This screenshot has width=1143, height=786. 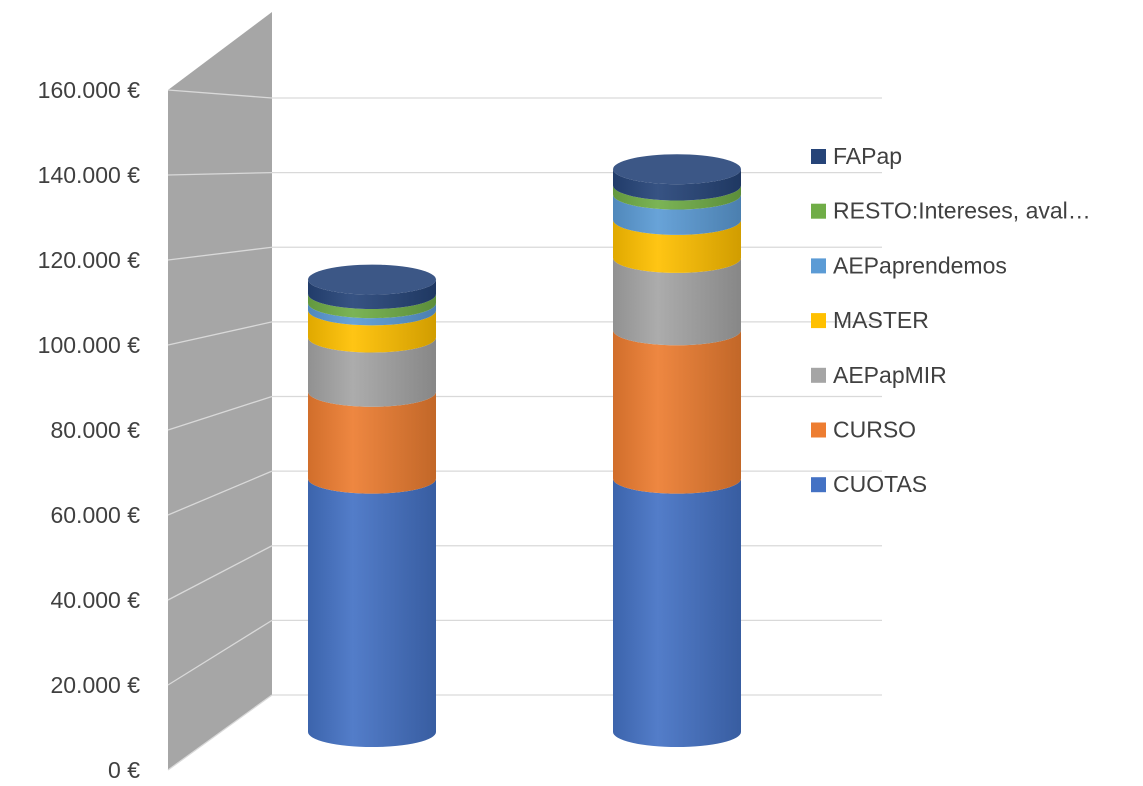 What do you see at coordinates (880, 484) in the screenshot?
I see `legend-label: CUOTAS` at bounding box center [880, 484].